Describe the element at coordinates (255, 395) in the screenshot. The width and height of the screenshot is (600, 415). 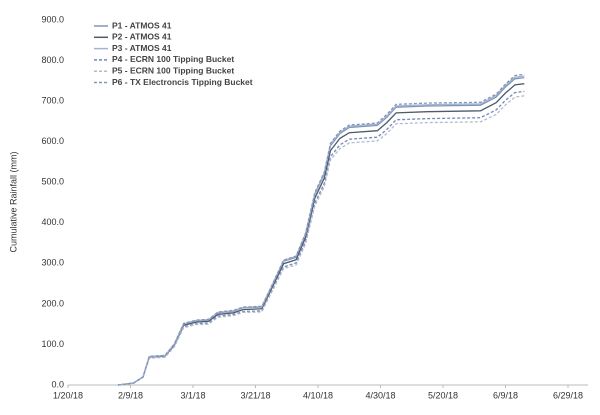
I see `x-tick-label: 3/21/18` at that location.